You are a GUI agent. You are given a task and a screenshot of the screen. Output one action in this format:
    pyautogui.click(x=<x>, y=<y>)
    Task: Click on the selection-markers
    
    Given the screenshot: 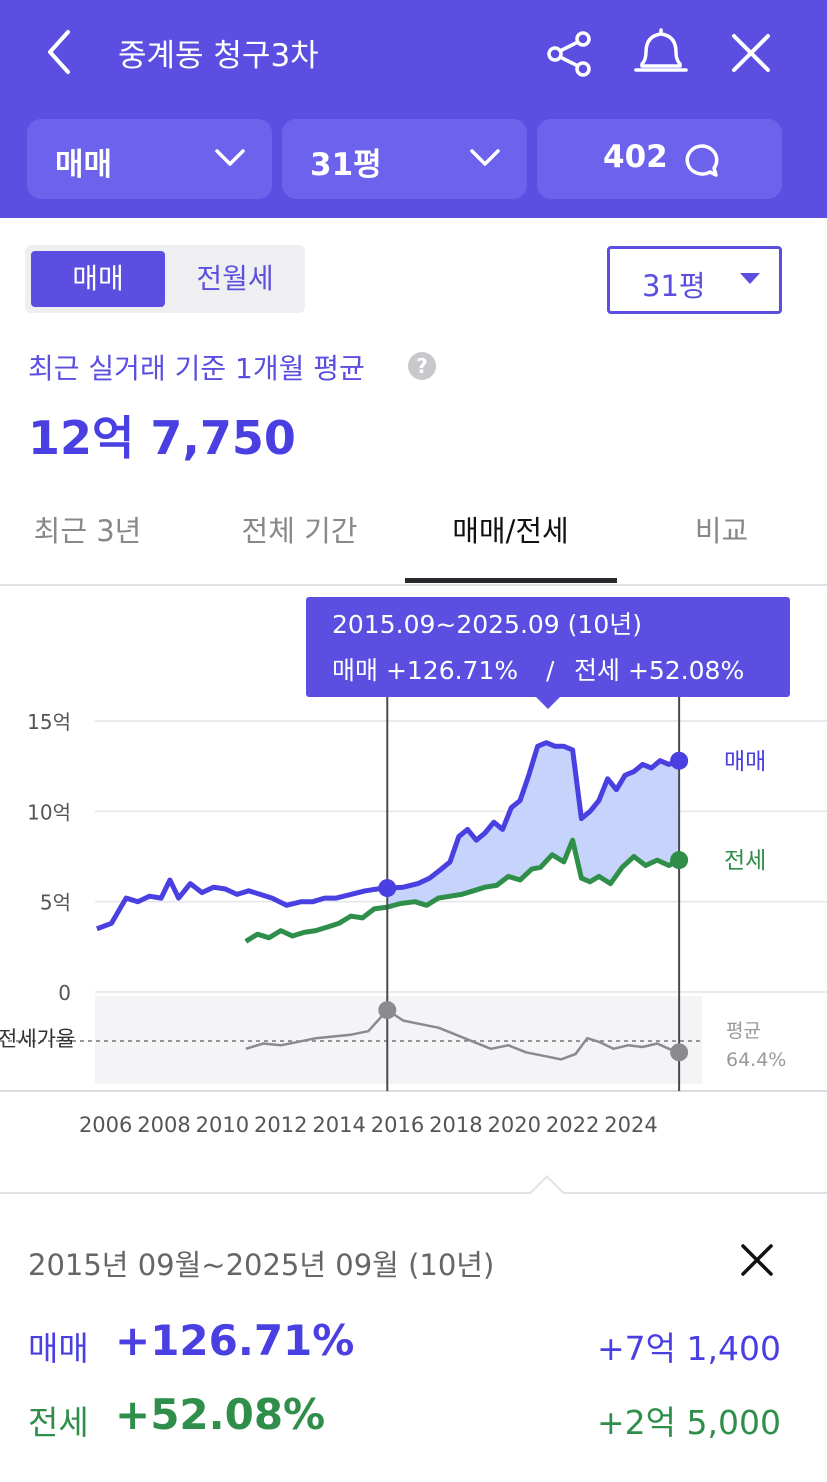 What is the action you would take?
    pyautogui.click(x=533, y=906)
    